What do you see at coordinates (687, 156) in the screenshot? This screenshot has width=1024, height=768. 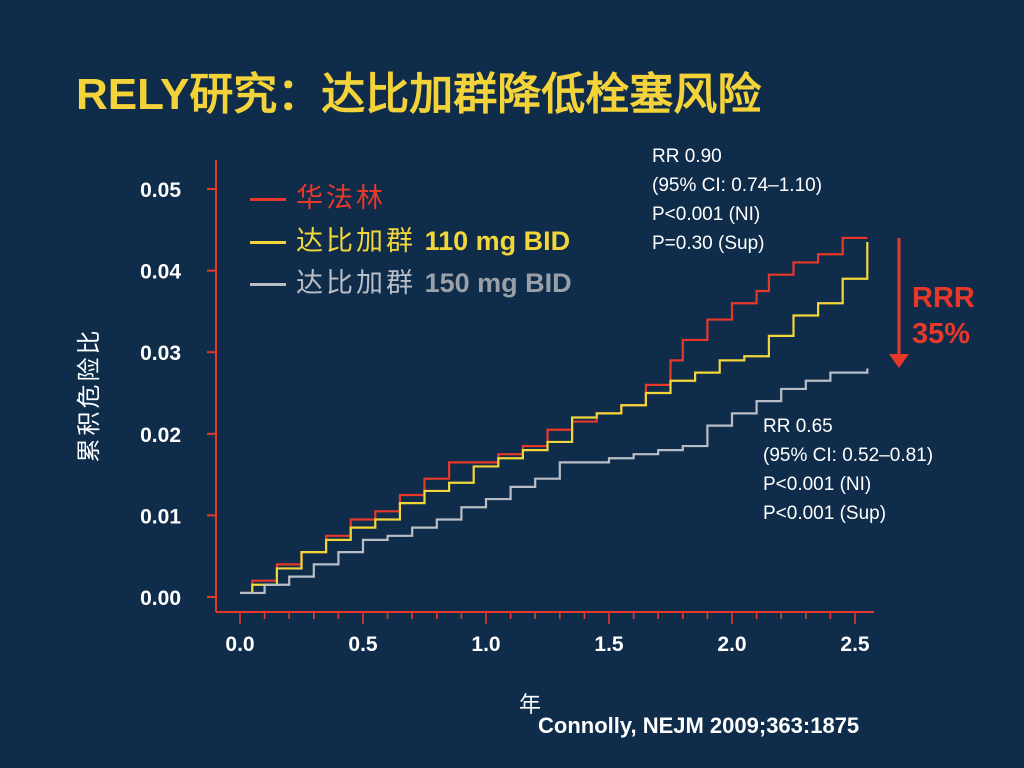 I see `annotation-110-line-1: RR 0.90` at bounding box center [687, 156].